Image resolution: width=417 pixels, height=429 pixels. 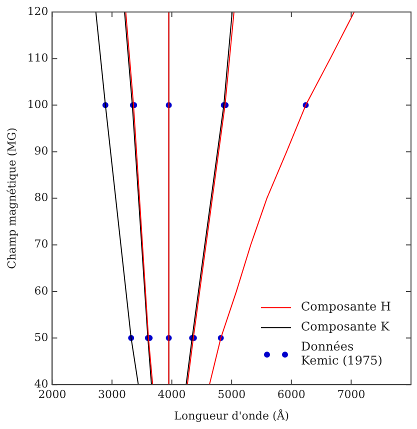 I want to click on legend-label: Composante H, so click(x=346, y=307).